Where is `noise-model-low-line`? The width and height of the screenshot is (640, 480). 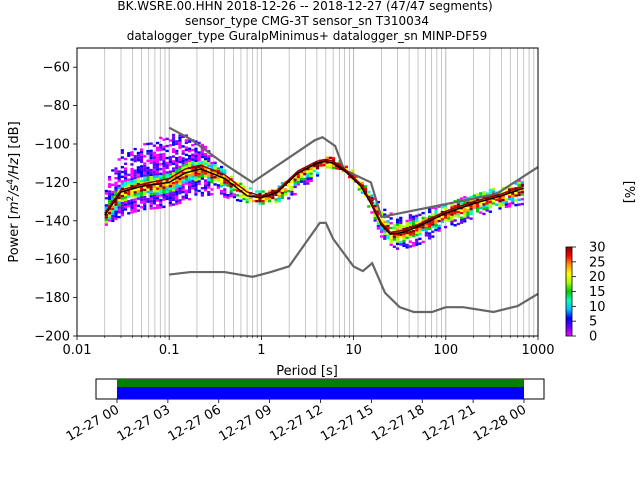 noise-model-low-line is located at coordinates (354, 267).